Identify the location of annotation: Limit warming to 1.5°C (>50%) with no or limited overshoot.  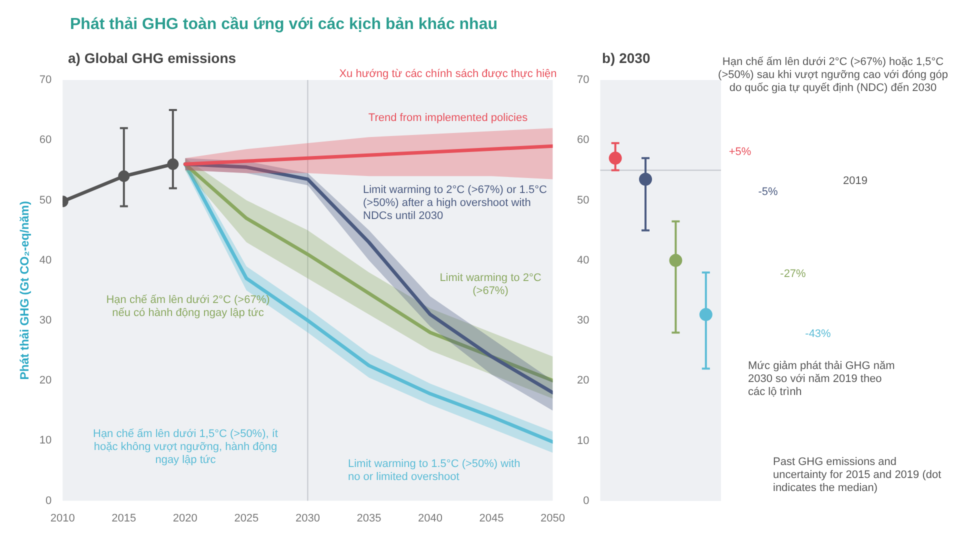
(435, 471).